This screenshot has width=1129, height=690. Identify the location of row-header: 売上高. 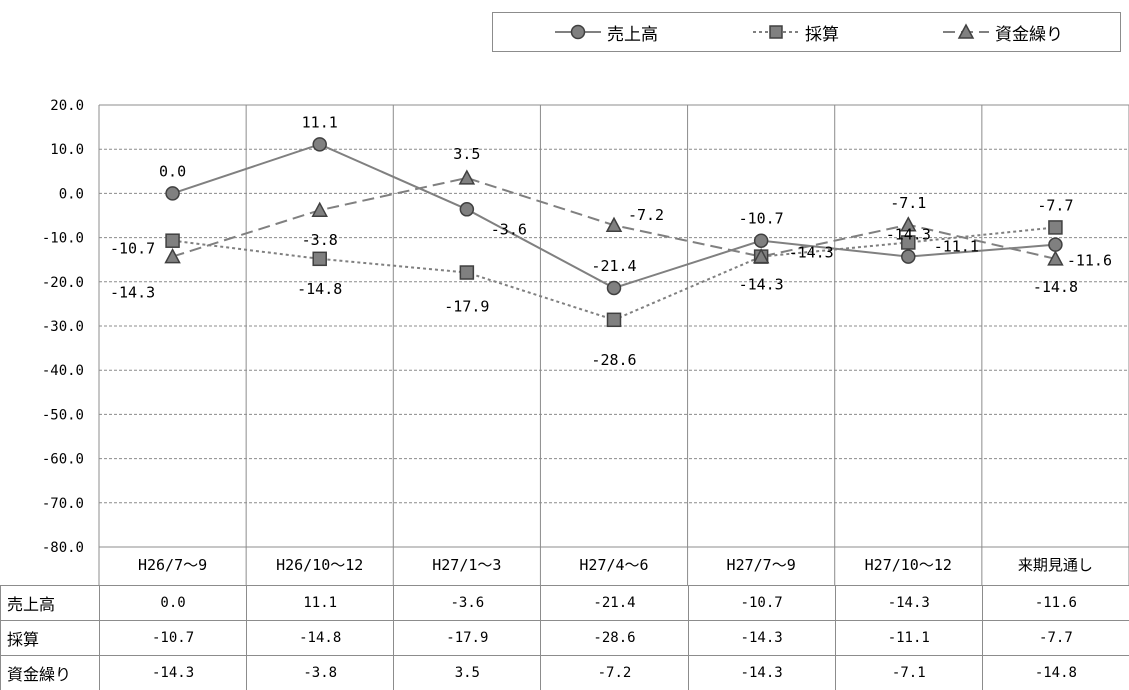
(50, 603).